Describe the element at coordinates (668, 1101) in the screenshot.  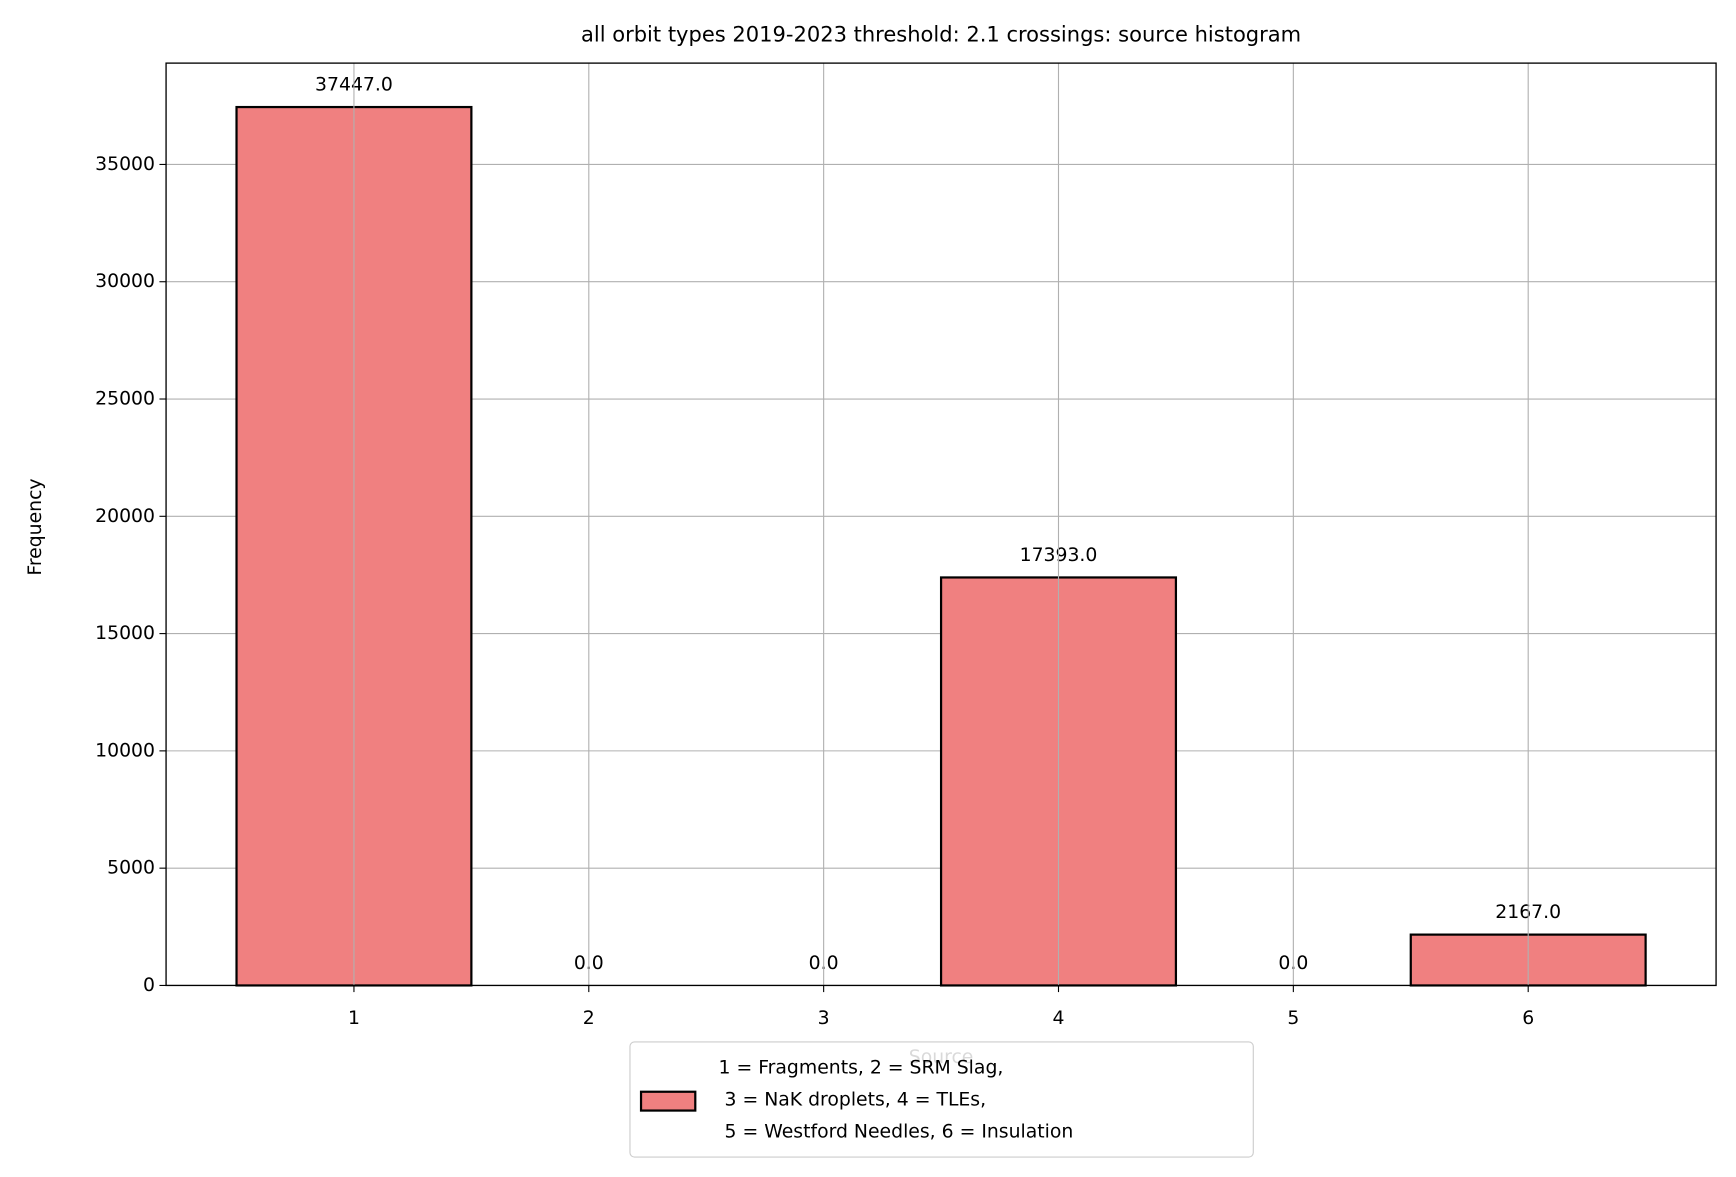
I see `legend-swatch` at that location.